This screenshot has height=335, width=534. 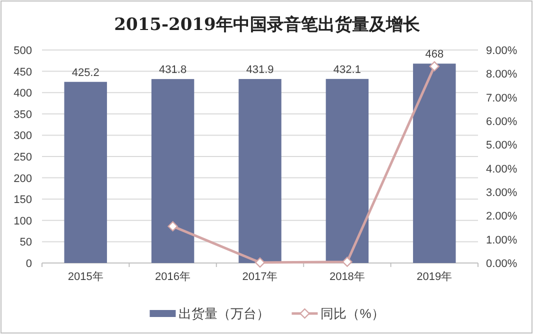 What do you see at coordinates (173, 70) in the screenshot?
I see `data-label: 431.8` at bounding box center [173, 70].